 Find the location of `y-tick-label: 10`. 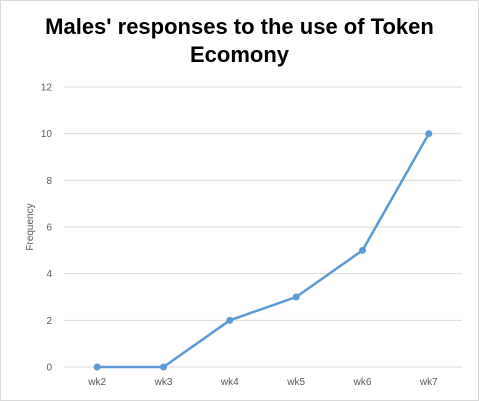

y-tick-label: 10 is located at coordinates (47, 134).